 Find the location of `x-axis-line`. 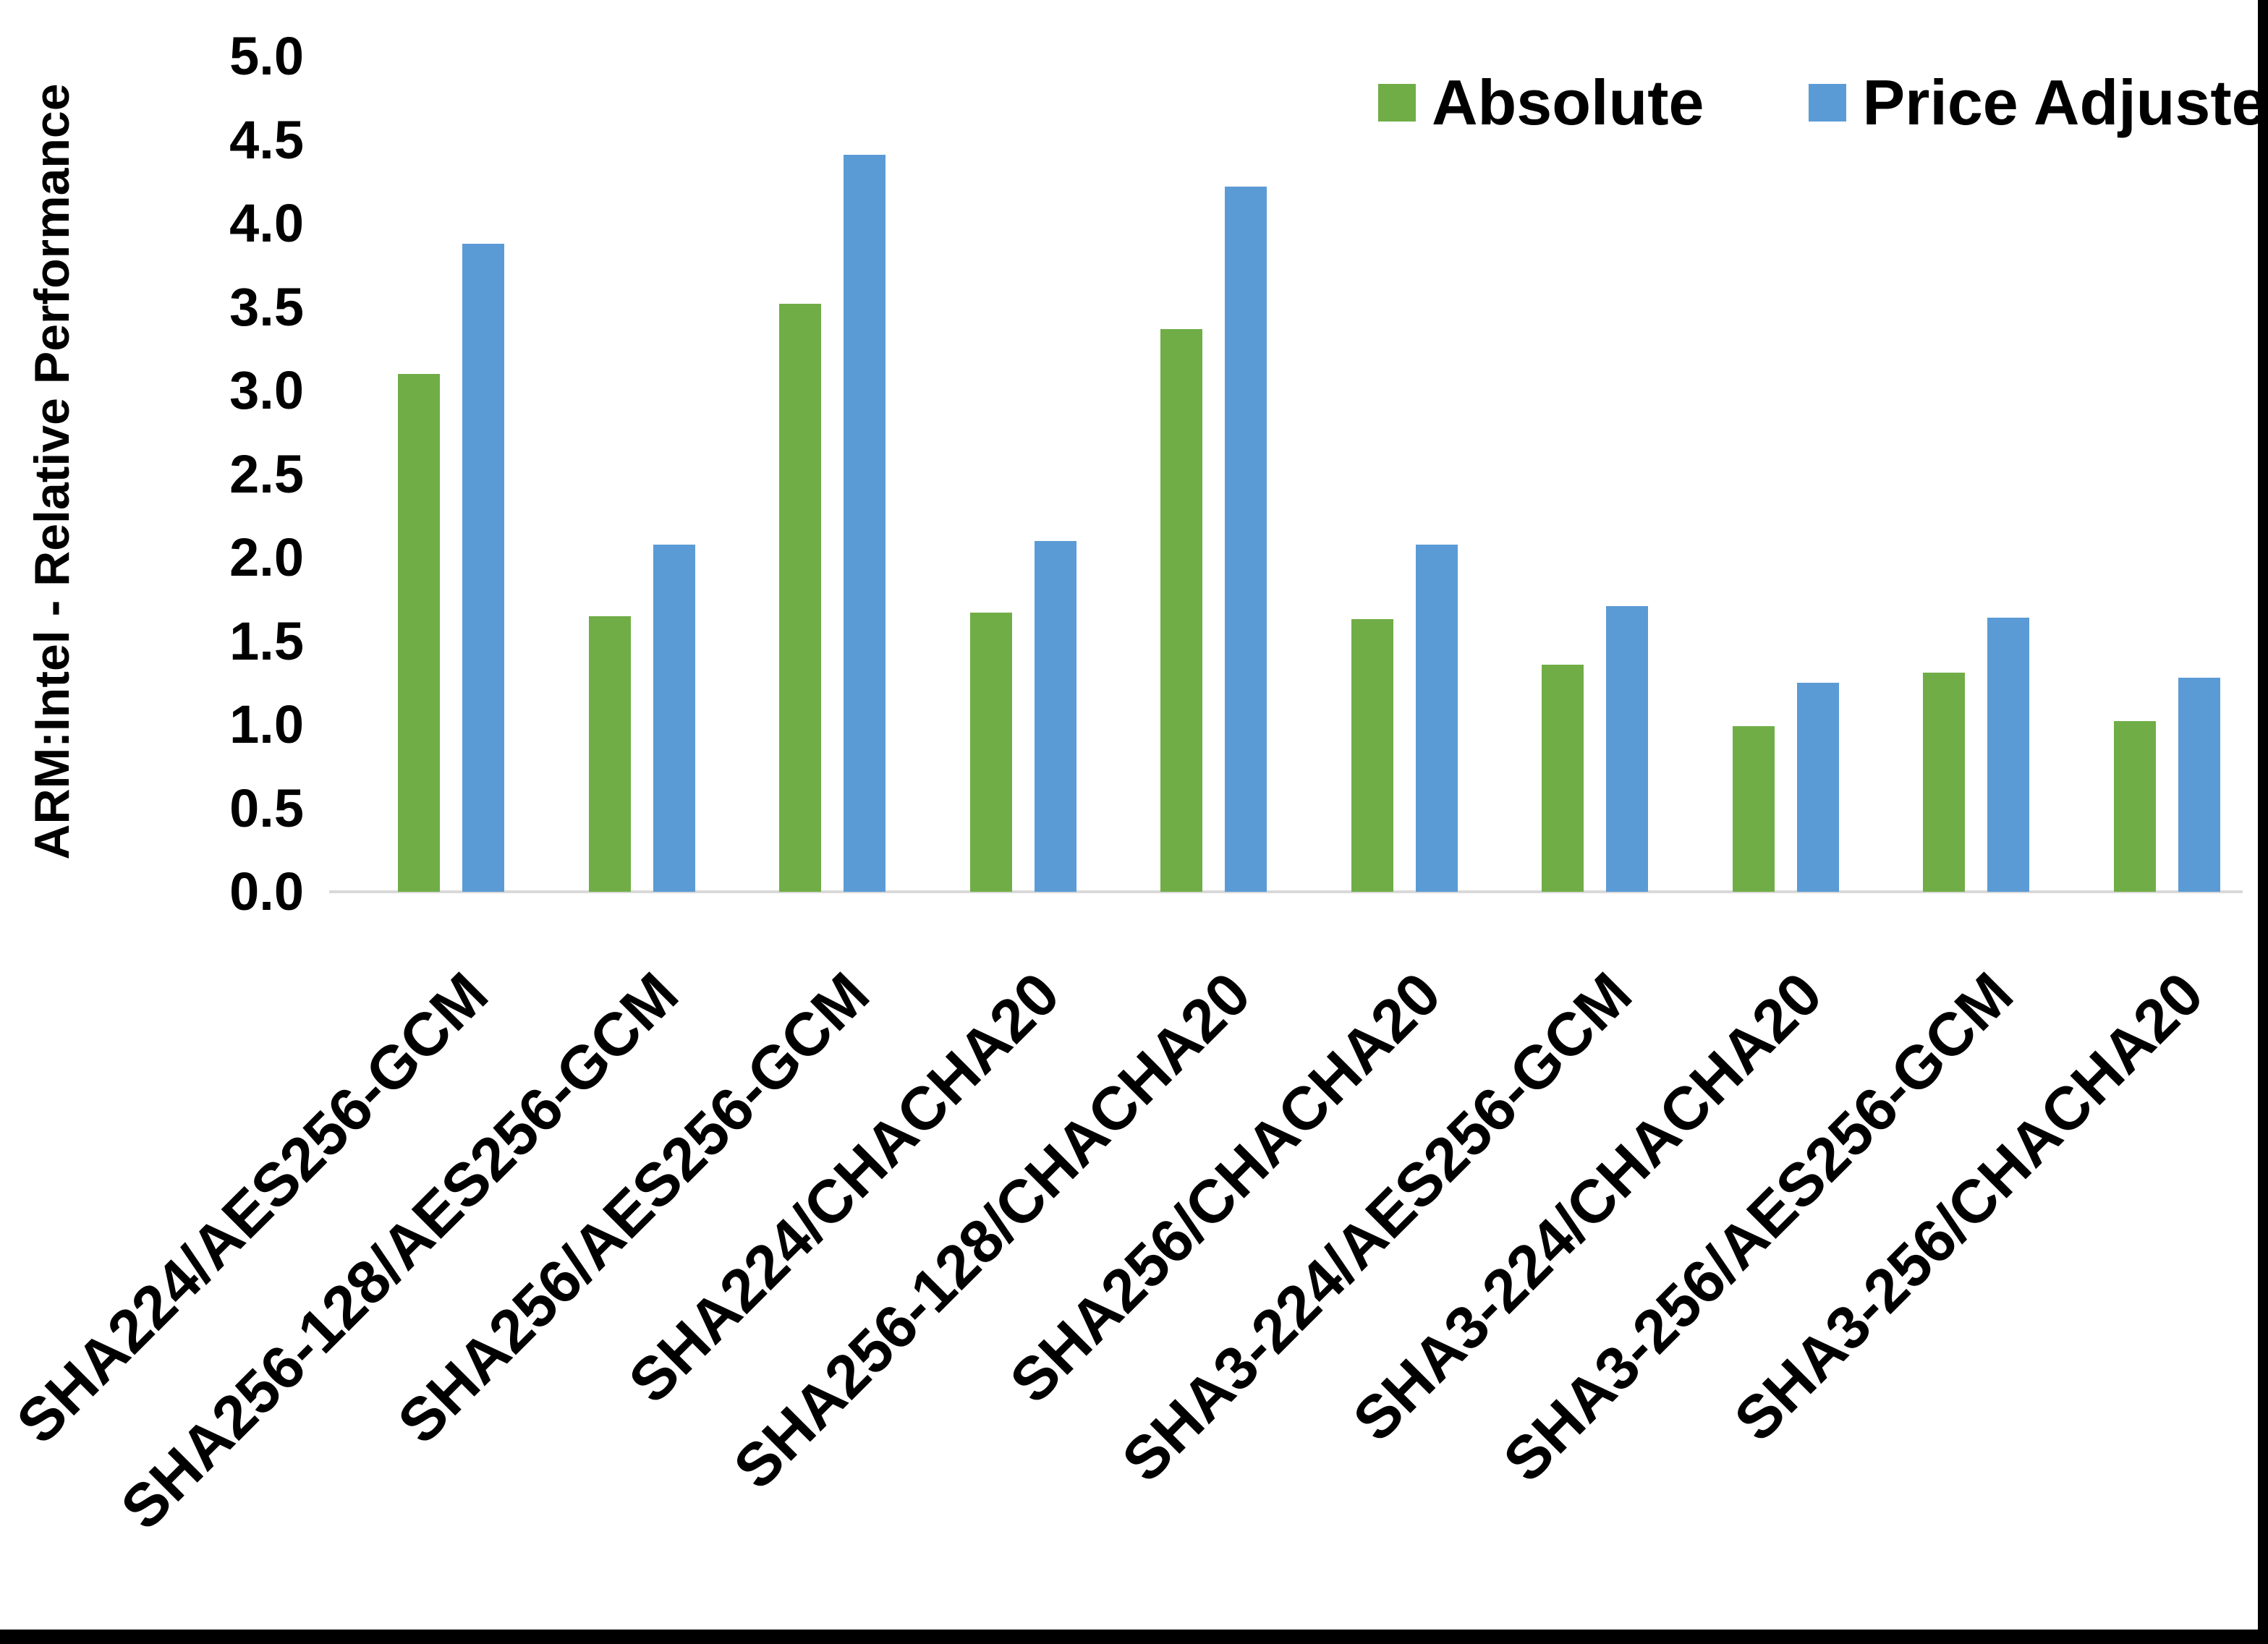

x-axis-line is located at coordinates (1286, 891).